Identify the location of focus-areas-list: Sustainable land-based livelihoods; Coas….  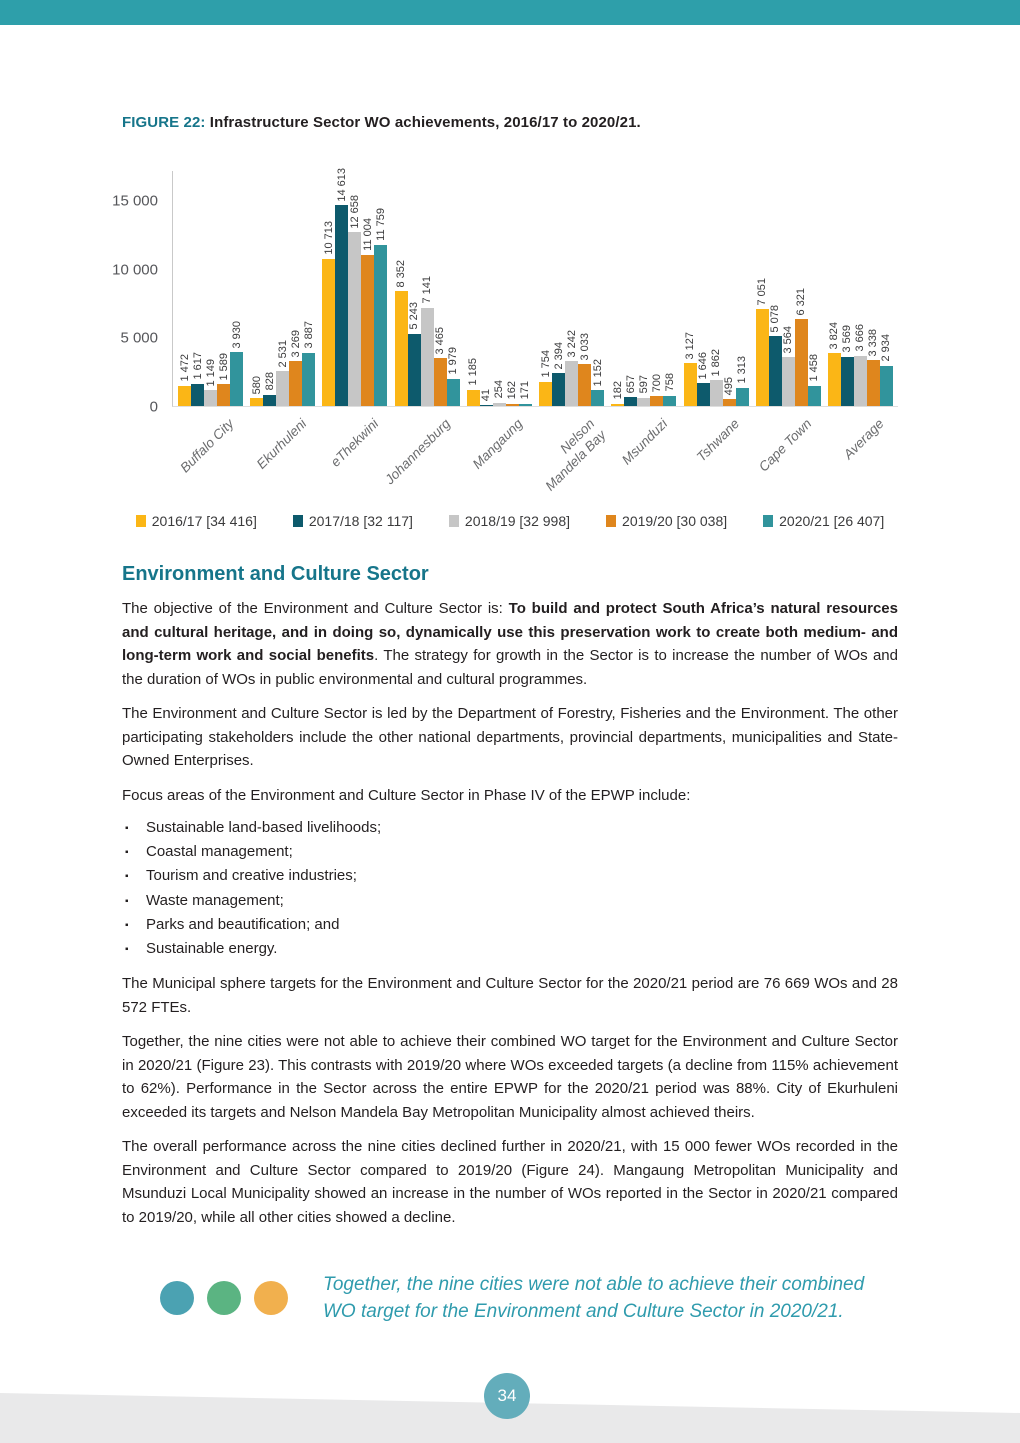
(510, 889).